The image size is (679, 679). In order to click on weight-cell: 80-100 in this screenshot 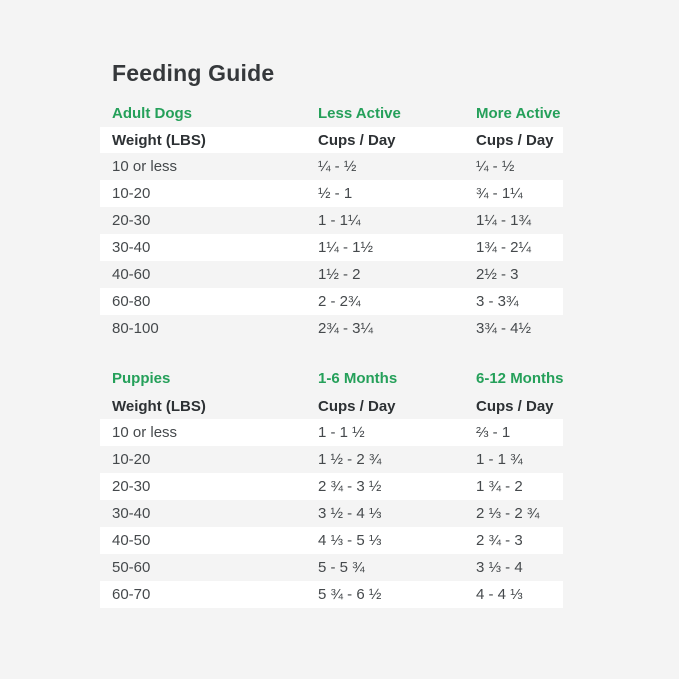, I will do `click(135, 328)`.